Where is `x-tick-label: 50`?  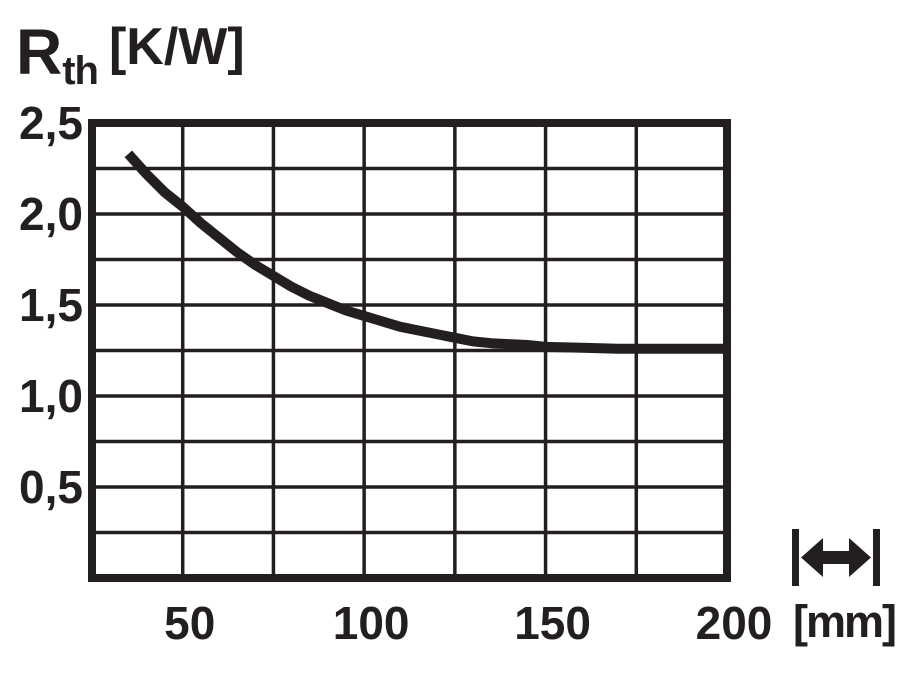
x-tick-label: 50 is located at coordinates (189, 623).